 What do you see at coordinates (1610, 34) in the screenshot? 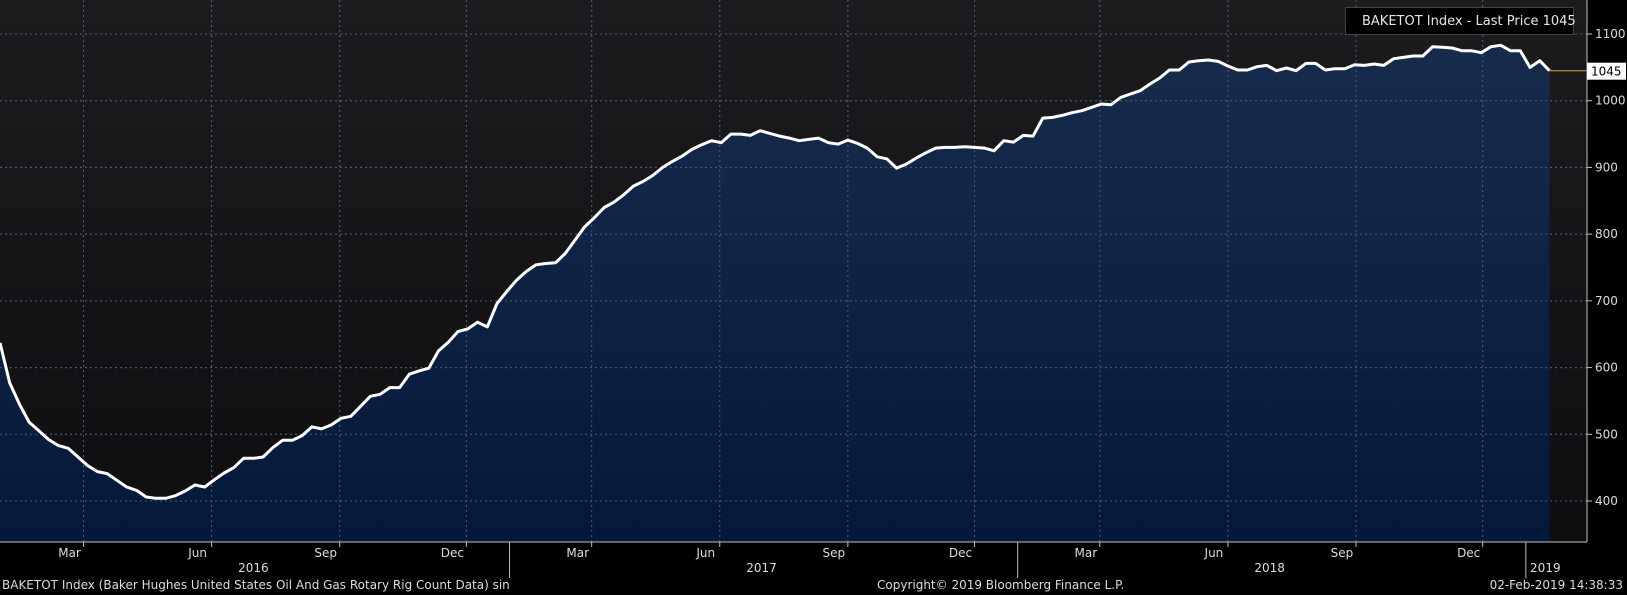
I see `y-tick-label: 1100` at bounding box center [1610, 34].